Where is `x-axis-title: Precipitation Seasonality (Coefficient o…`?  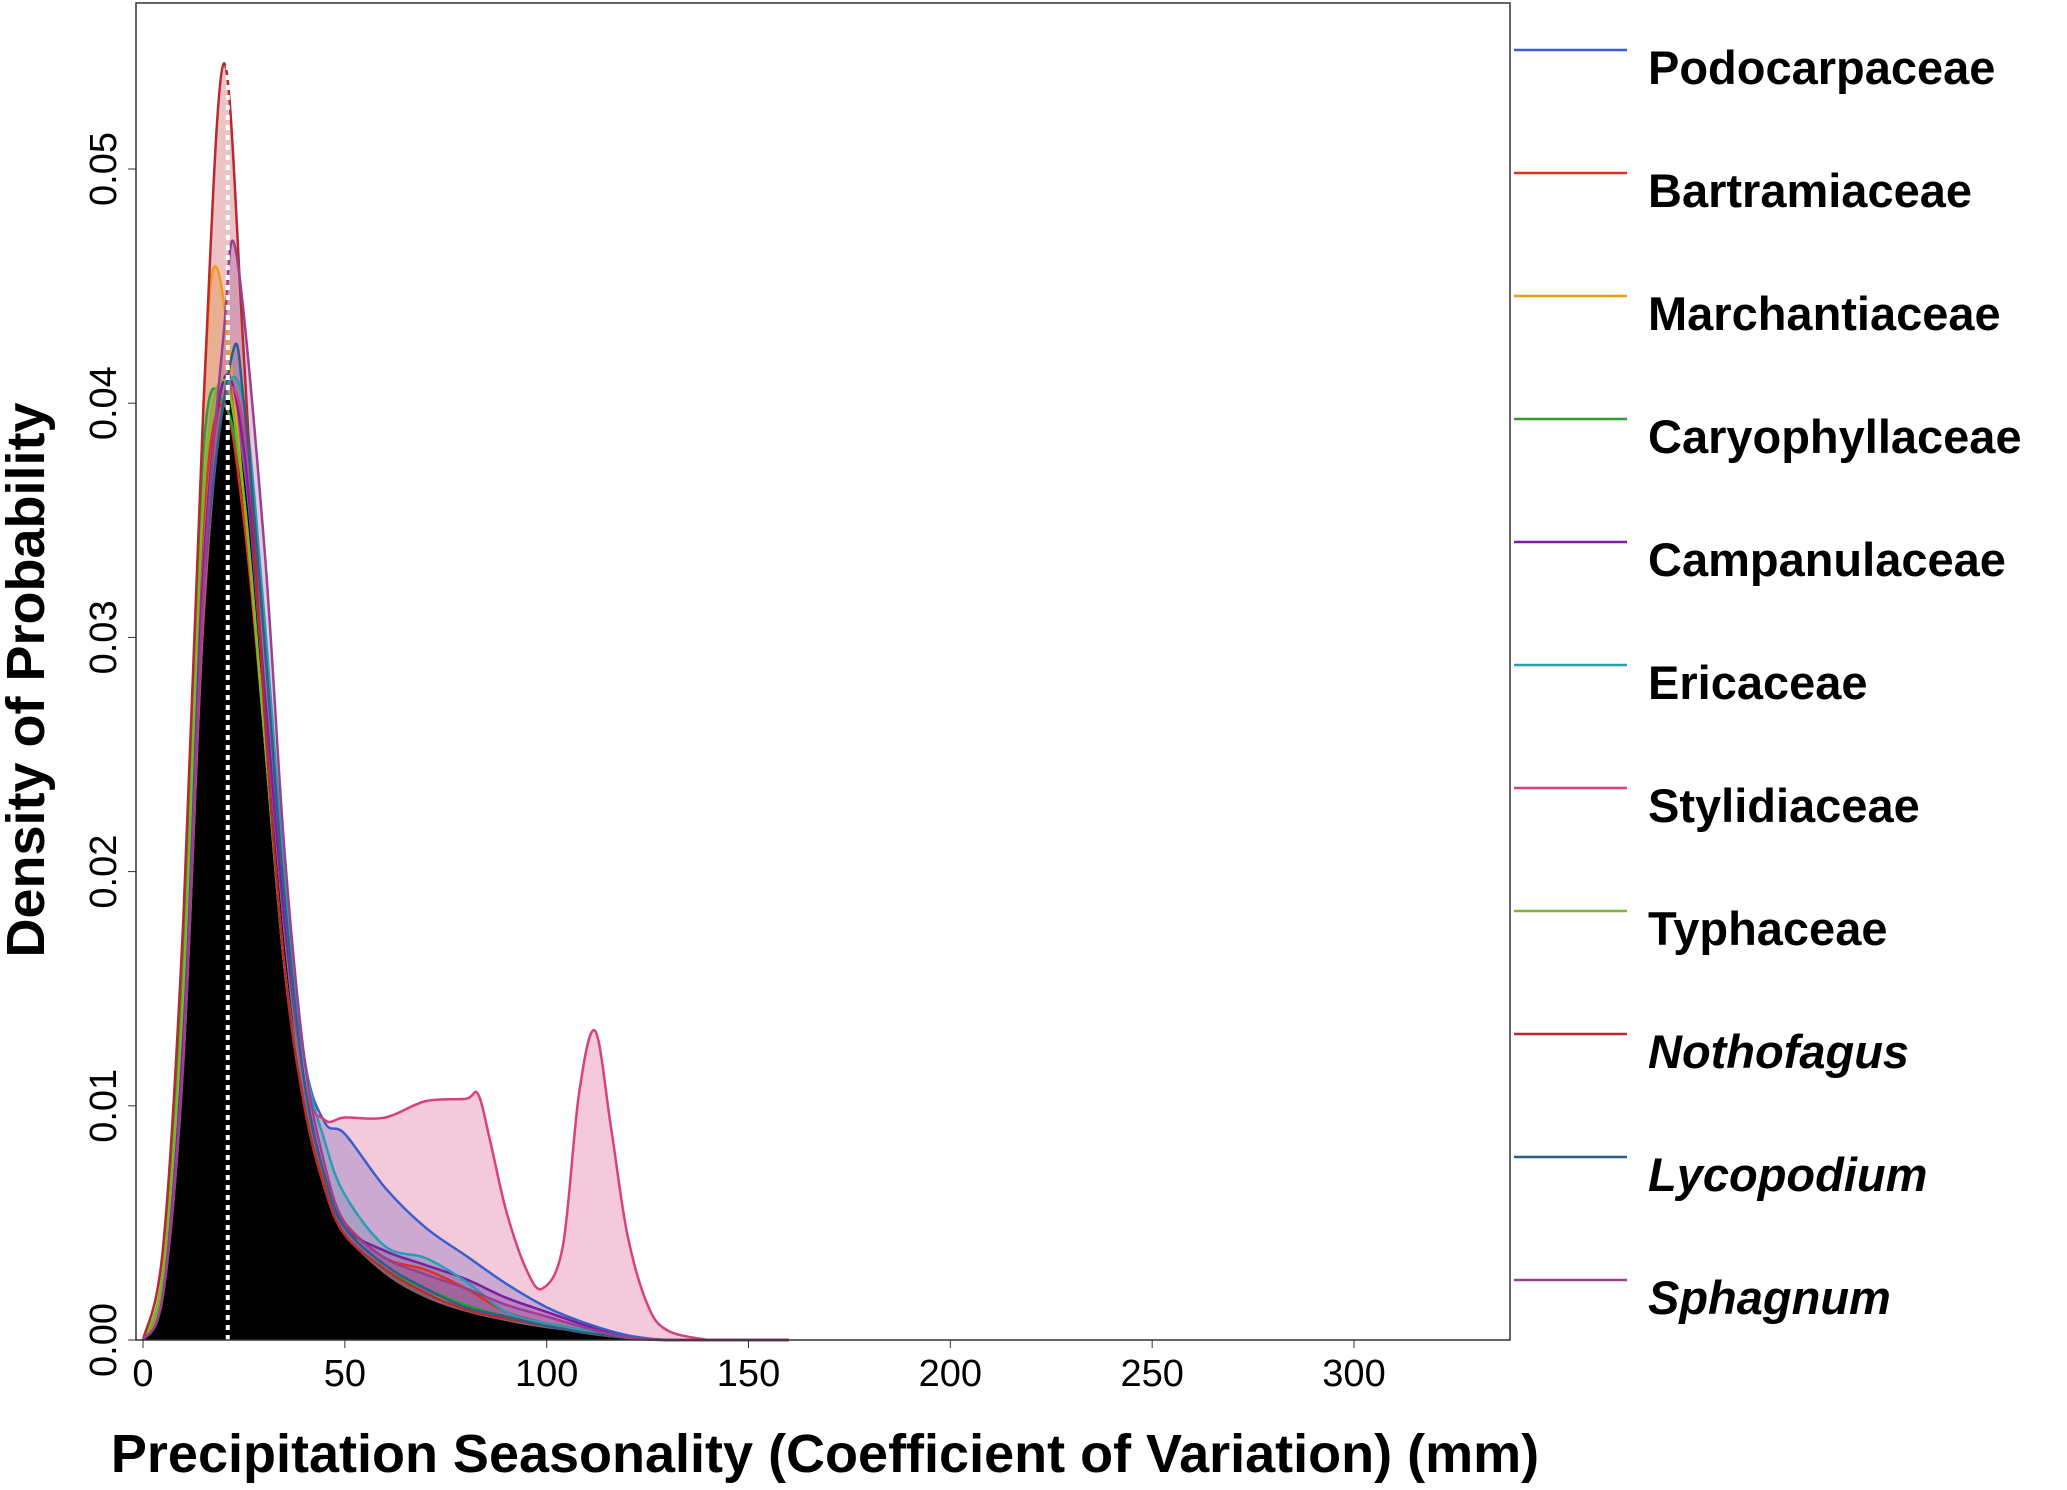 x-axis-title: Precipitation Seasonality (Coefficient o… is located at coordinates (825, 1454).